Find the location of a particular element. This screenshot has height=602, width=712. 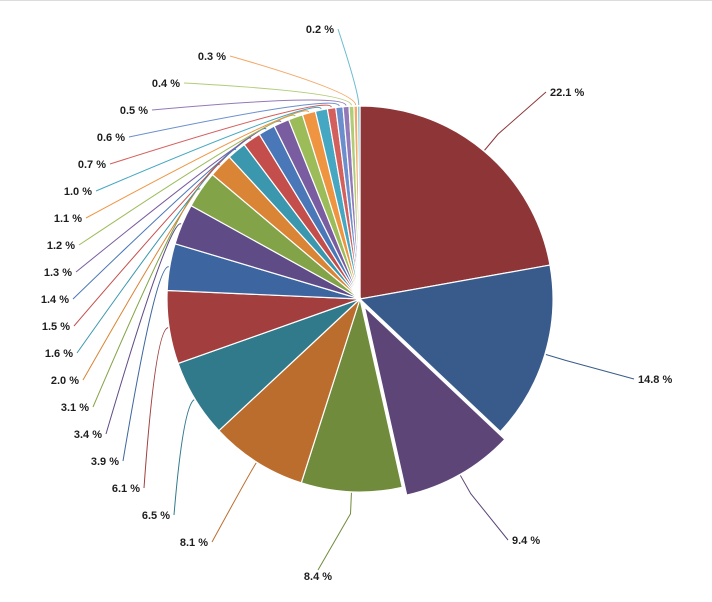

data-label-1: 22.1 % is located at coordinates (567, 93).